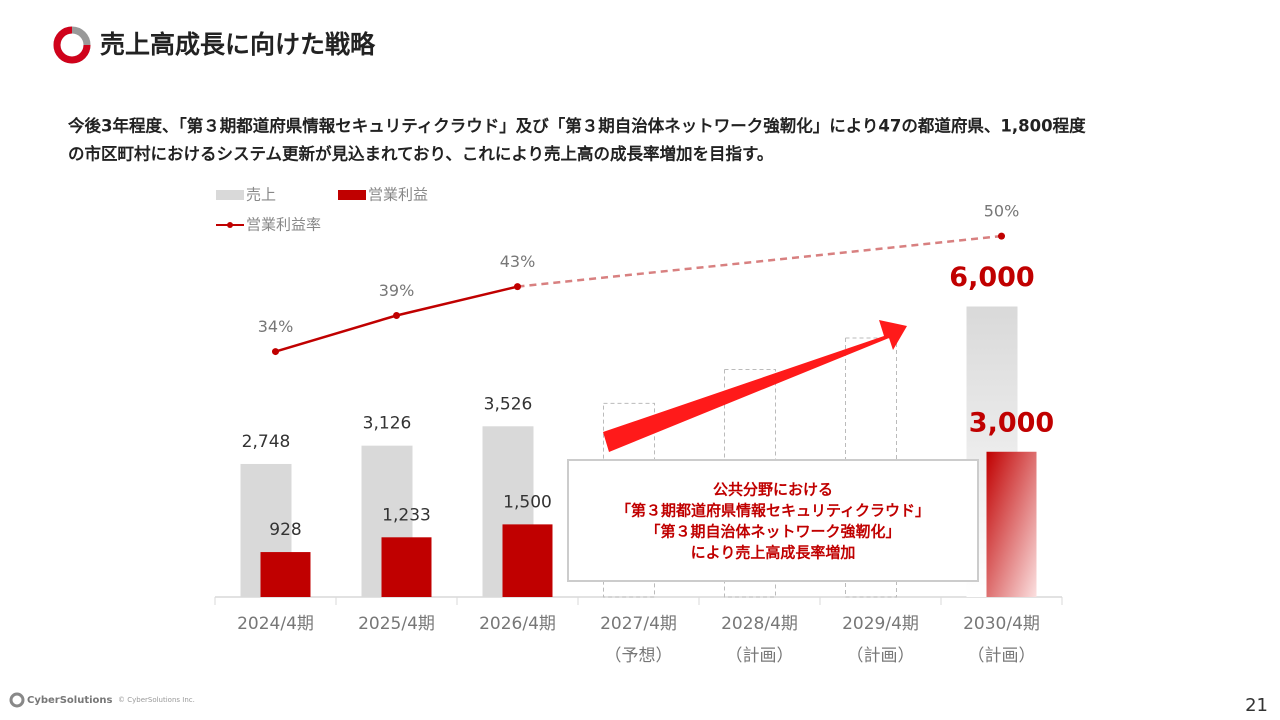 Image resolution: width=1280 pixels, height=720 pixels. I want to click on x-tick-label: 2024/4期, so click(275, 624).